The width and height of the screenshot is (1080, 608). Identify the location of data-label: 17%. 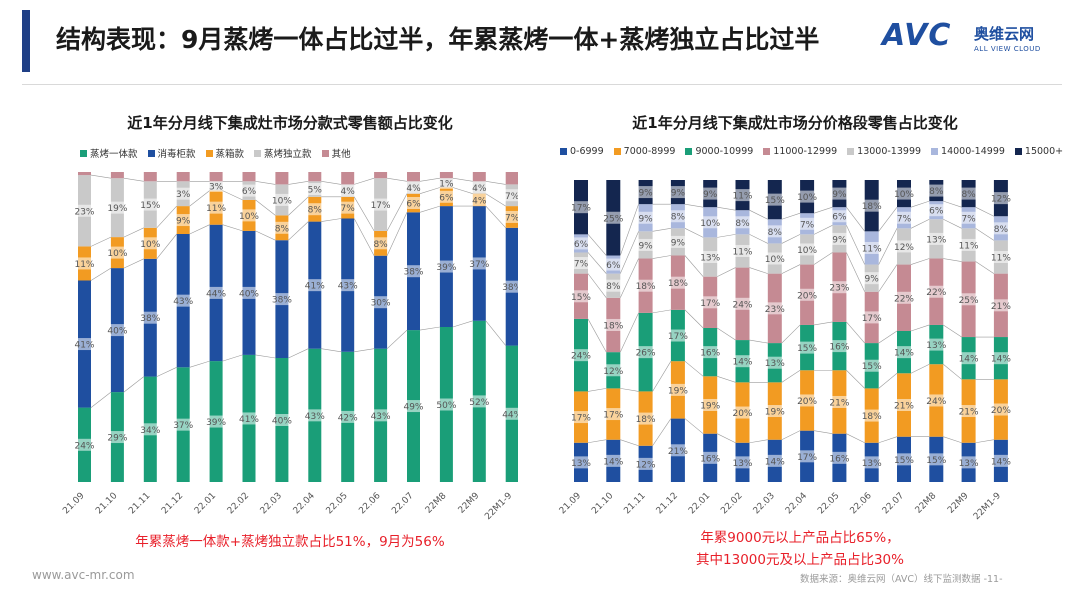
(872, 319).